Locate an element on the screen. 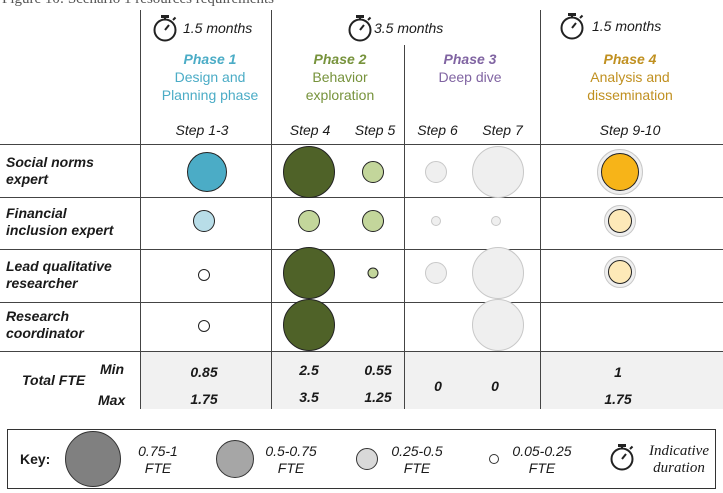  total-max-phase1: 1.75 is located at coordinates (204, 399).